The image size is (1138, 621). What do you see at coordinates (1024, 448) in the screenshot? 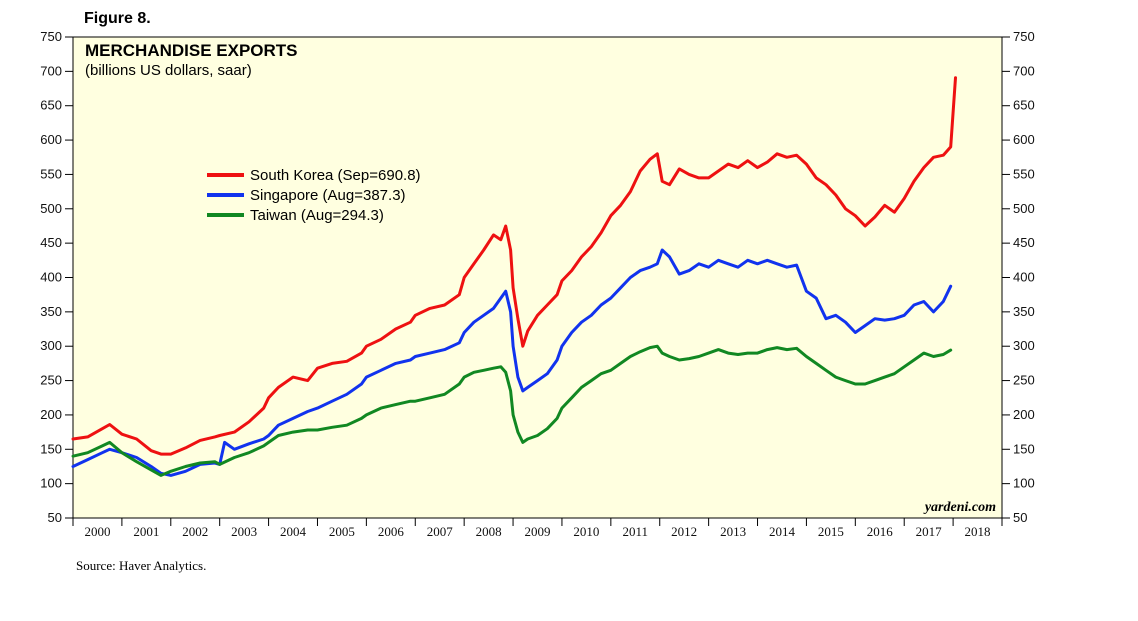
I see `right-y-tick-label: 150` at bounding box center [1024, 448].